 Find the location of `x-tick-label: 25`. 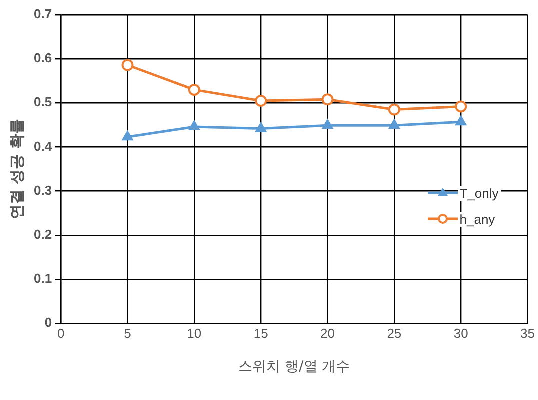

x-tick-label: 25 is located at coordinates (394, 333).